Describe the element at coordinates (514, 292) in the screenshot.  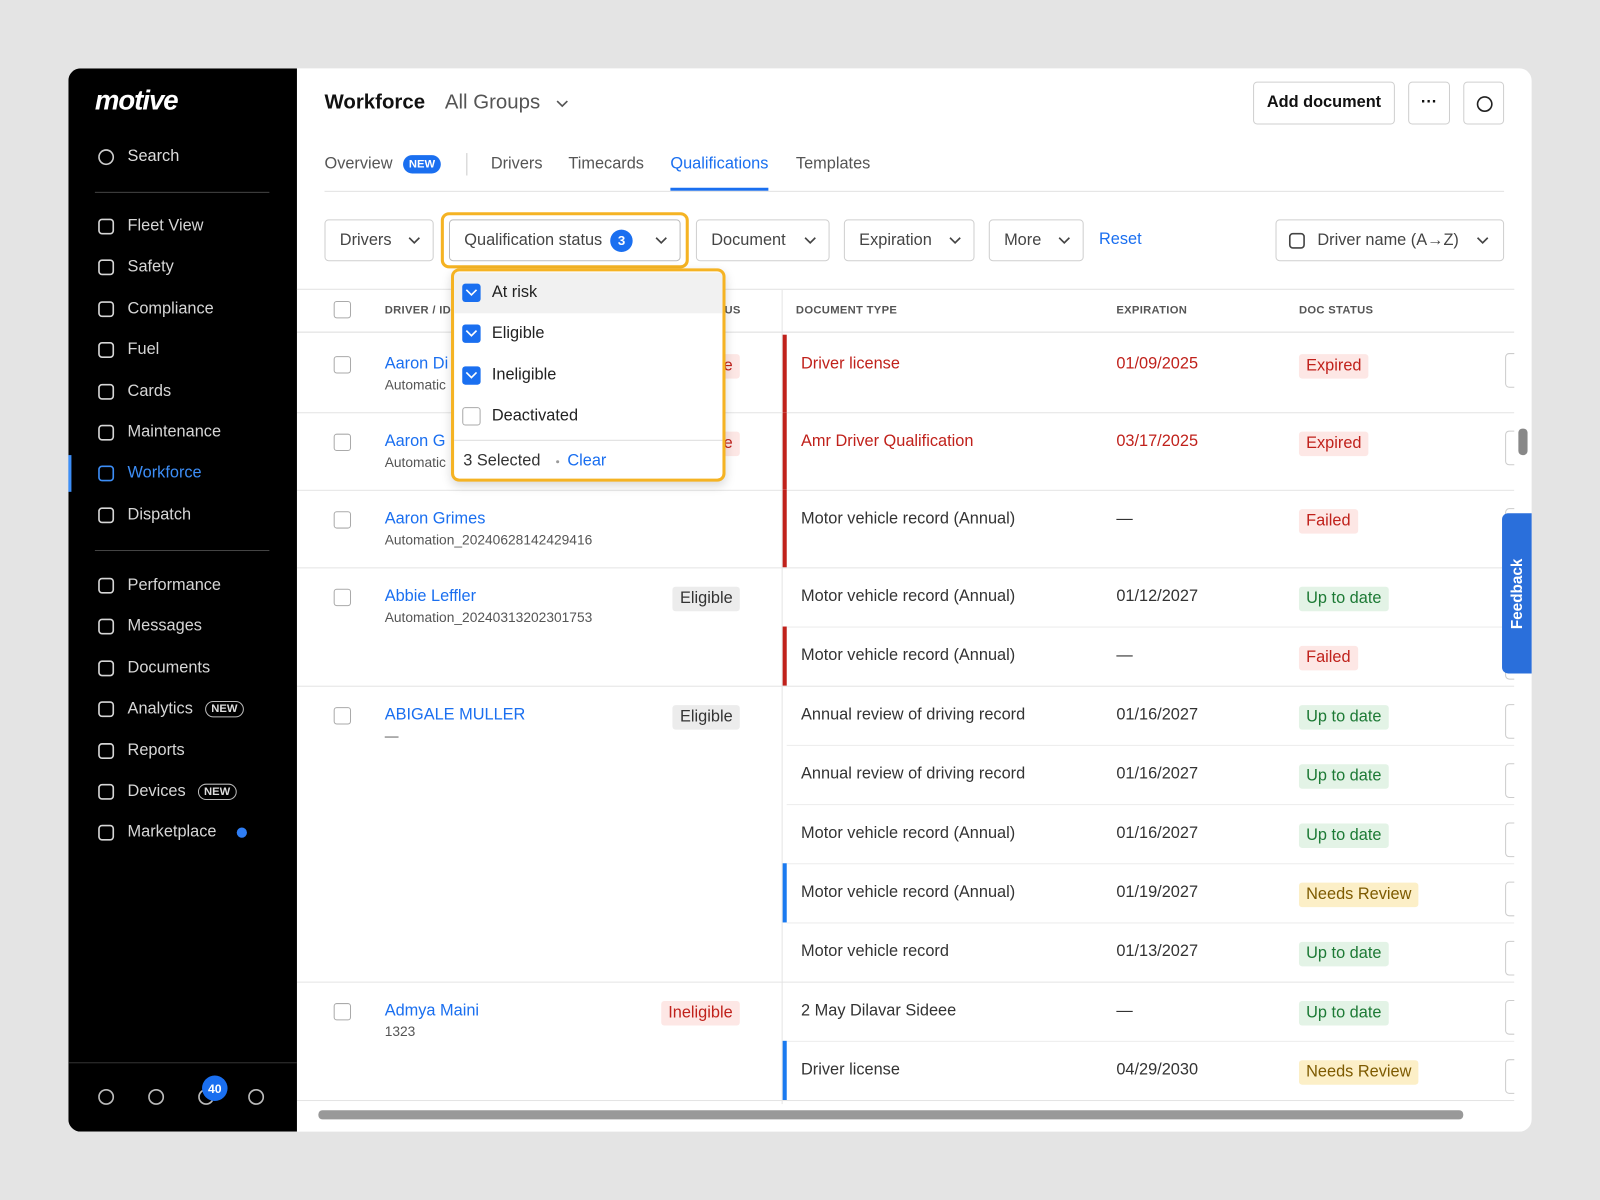
I see `option-label: At risk` at that location.